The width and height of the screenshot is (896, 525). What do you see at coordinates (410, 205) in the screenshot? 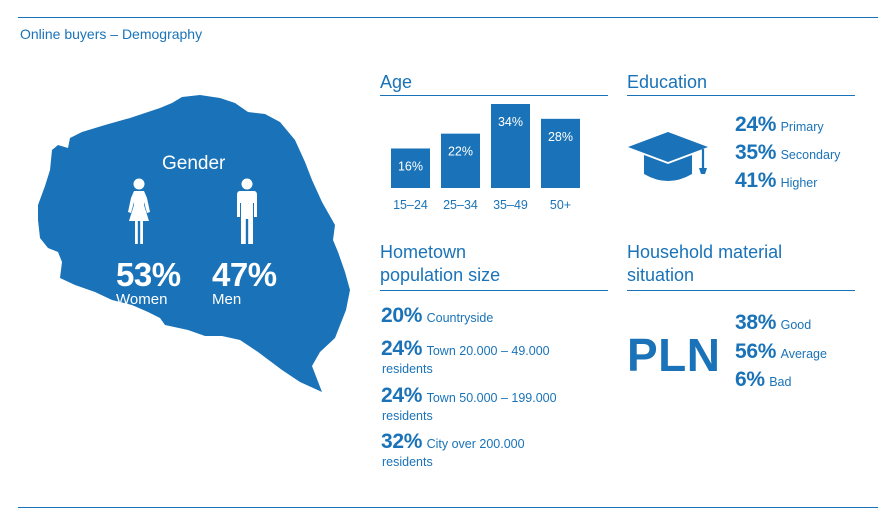
I see `age-category-label-0: 15–24` at bounding box center [410, 205].